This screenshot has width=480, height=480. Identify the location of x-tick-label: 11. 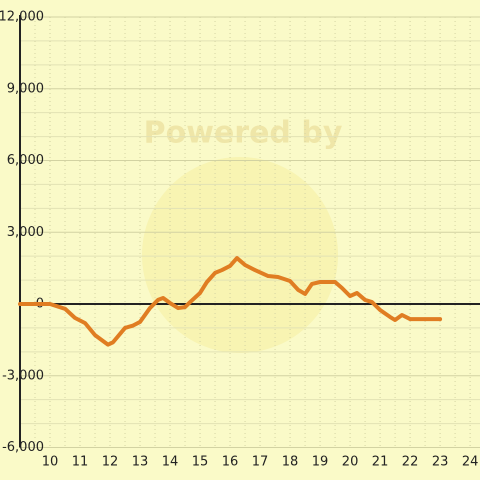
(80, 462).